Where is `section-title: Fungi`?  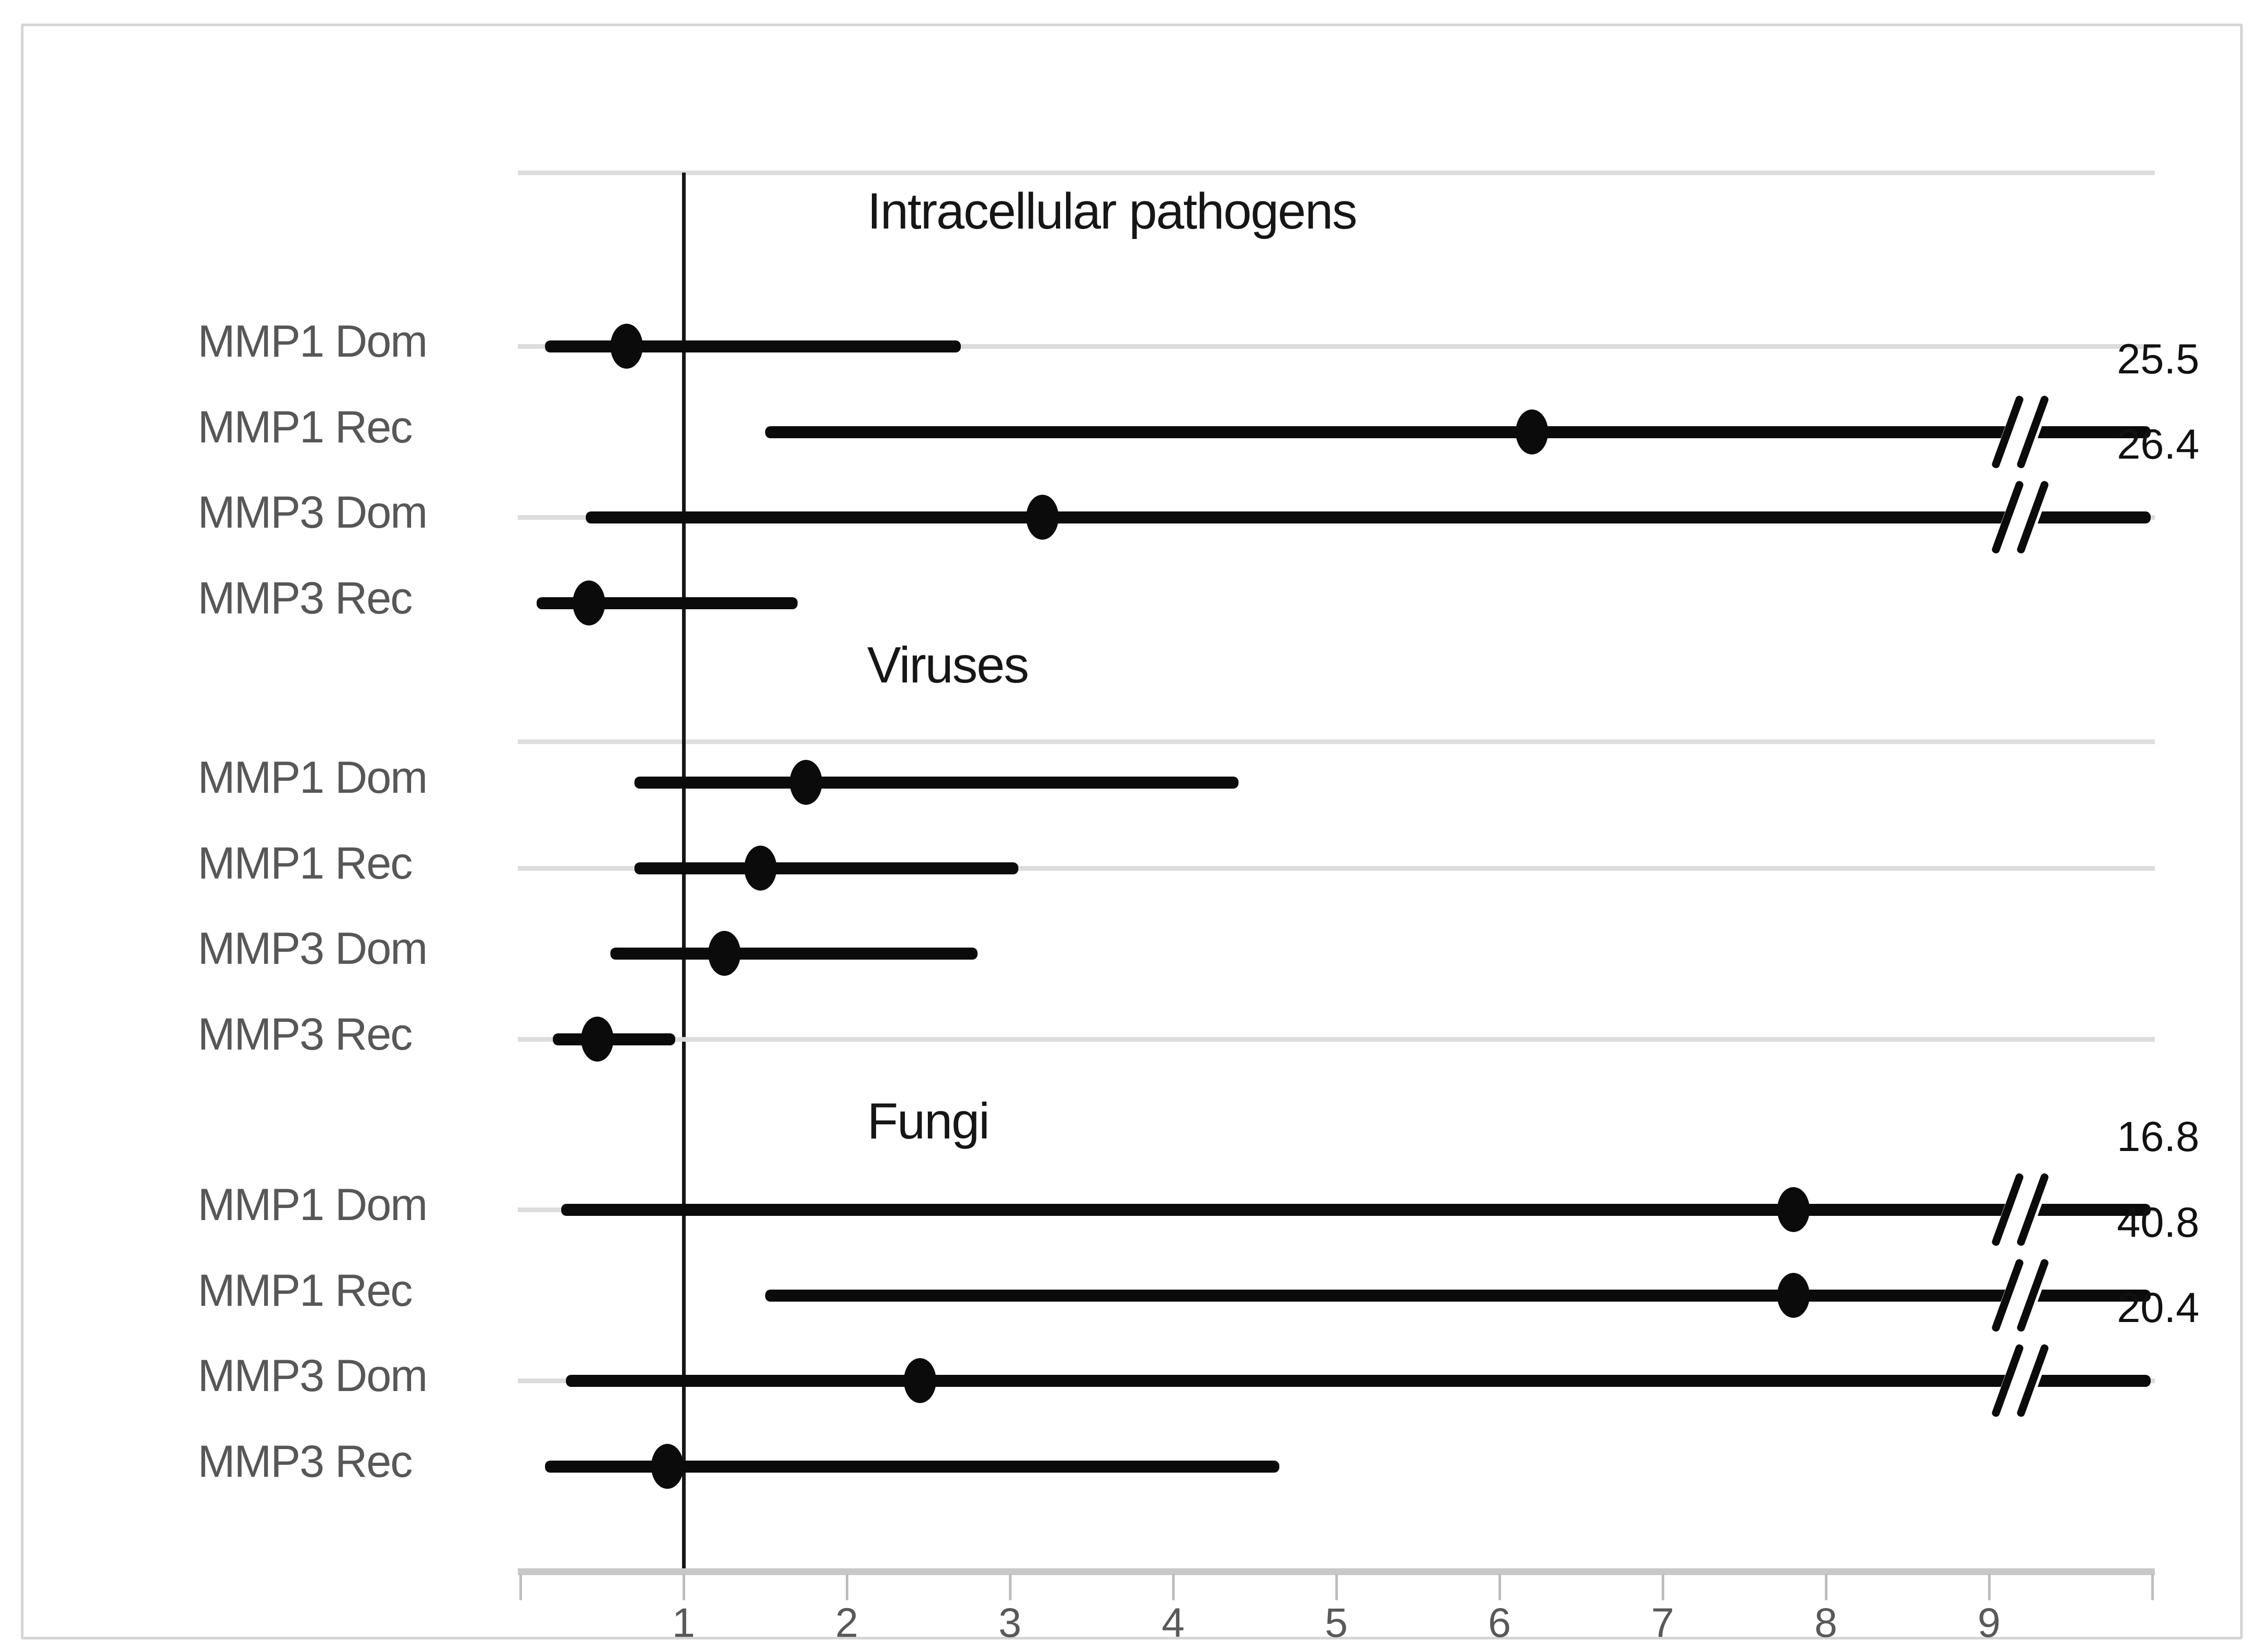 section-title: Fungi is located at coordinates (928, 1120).